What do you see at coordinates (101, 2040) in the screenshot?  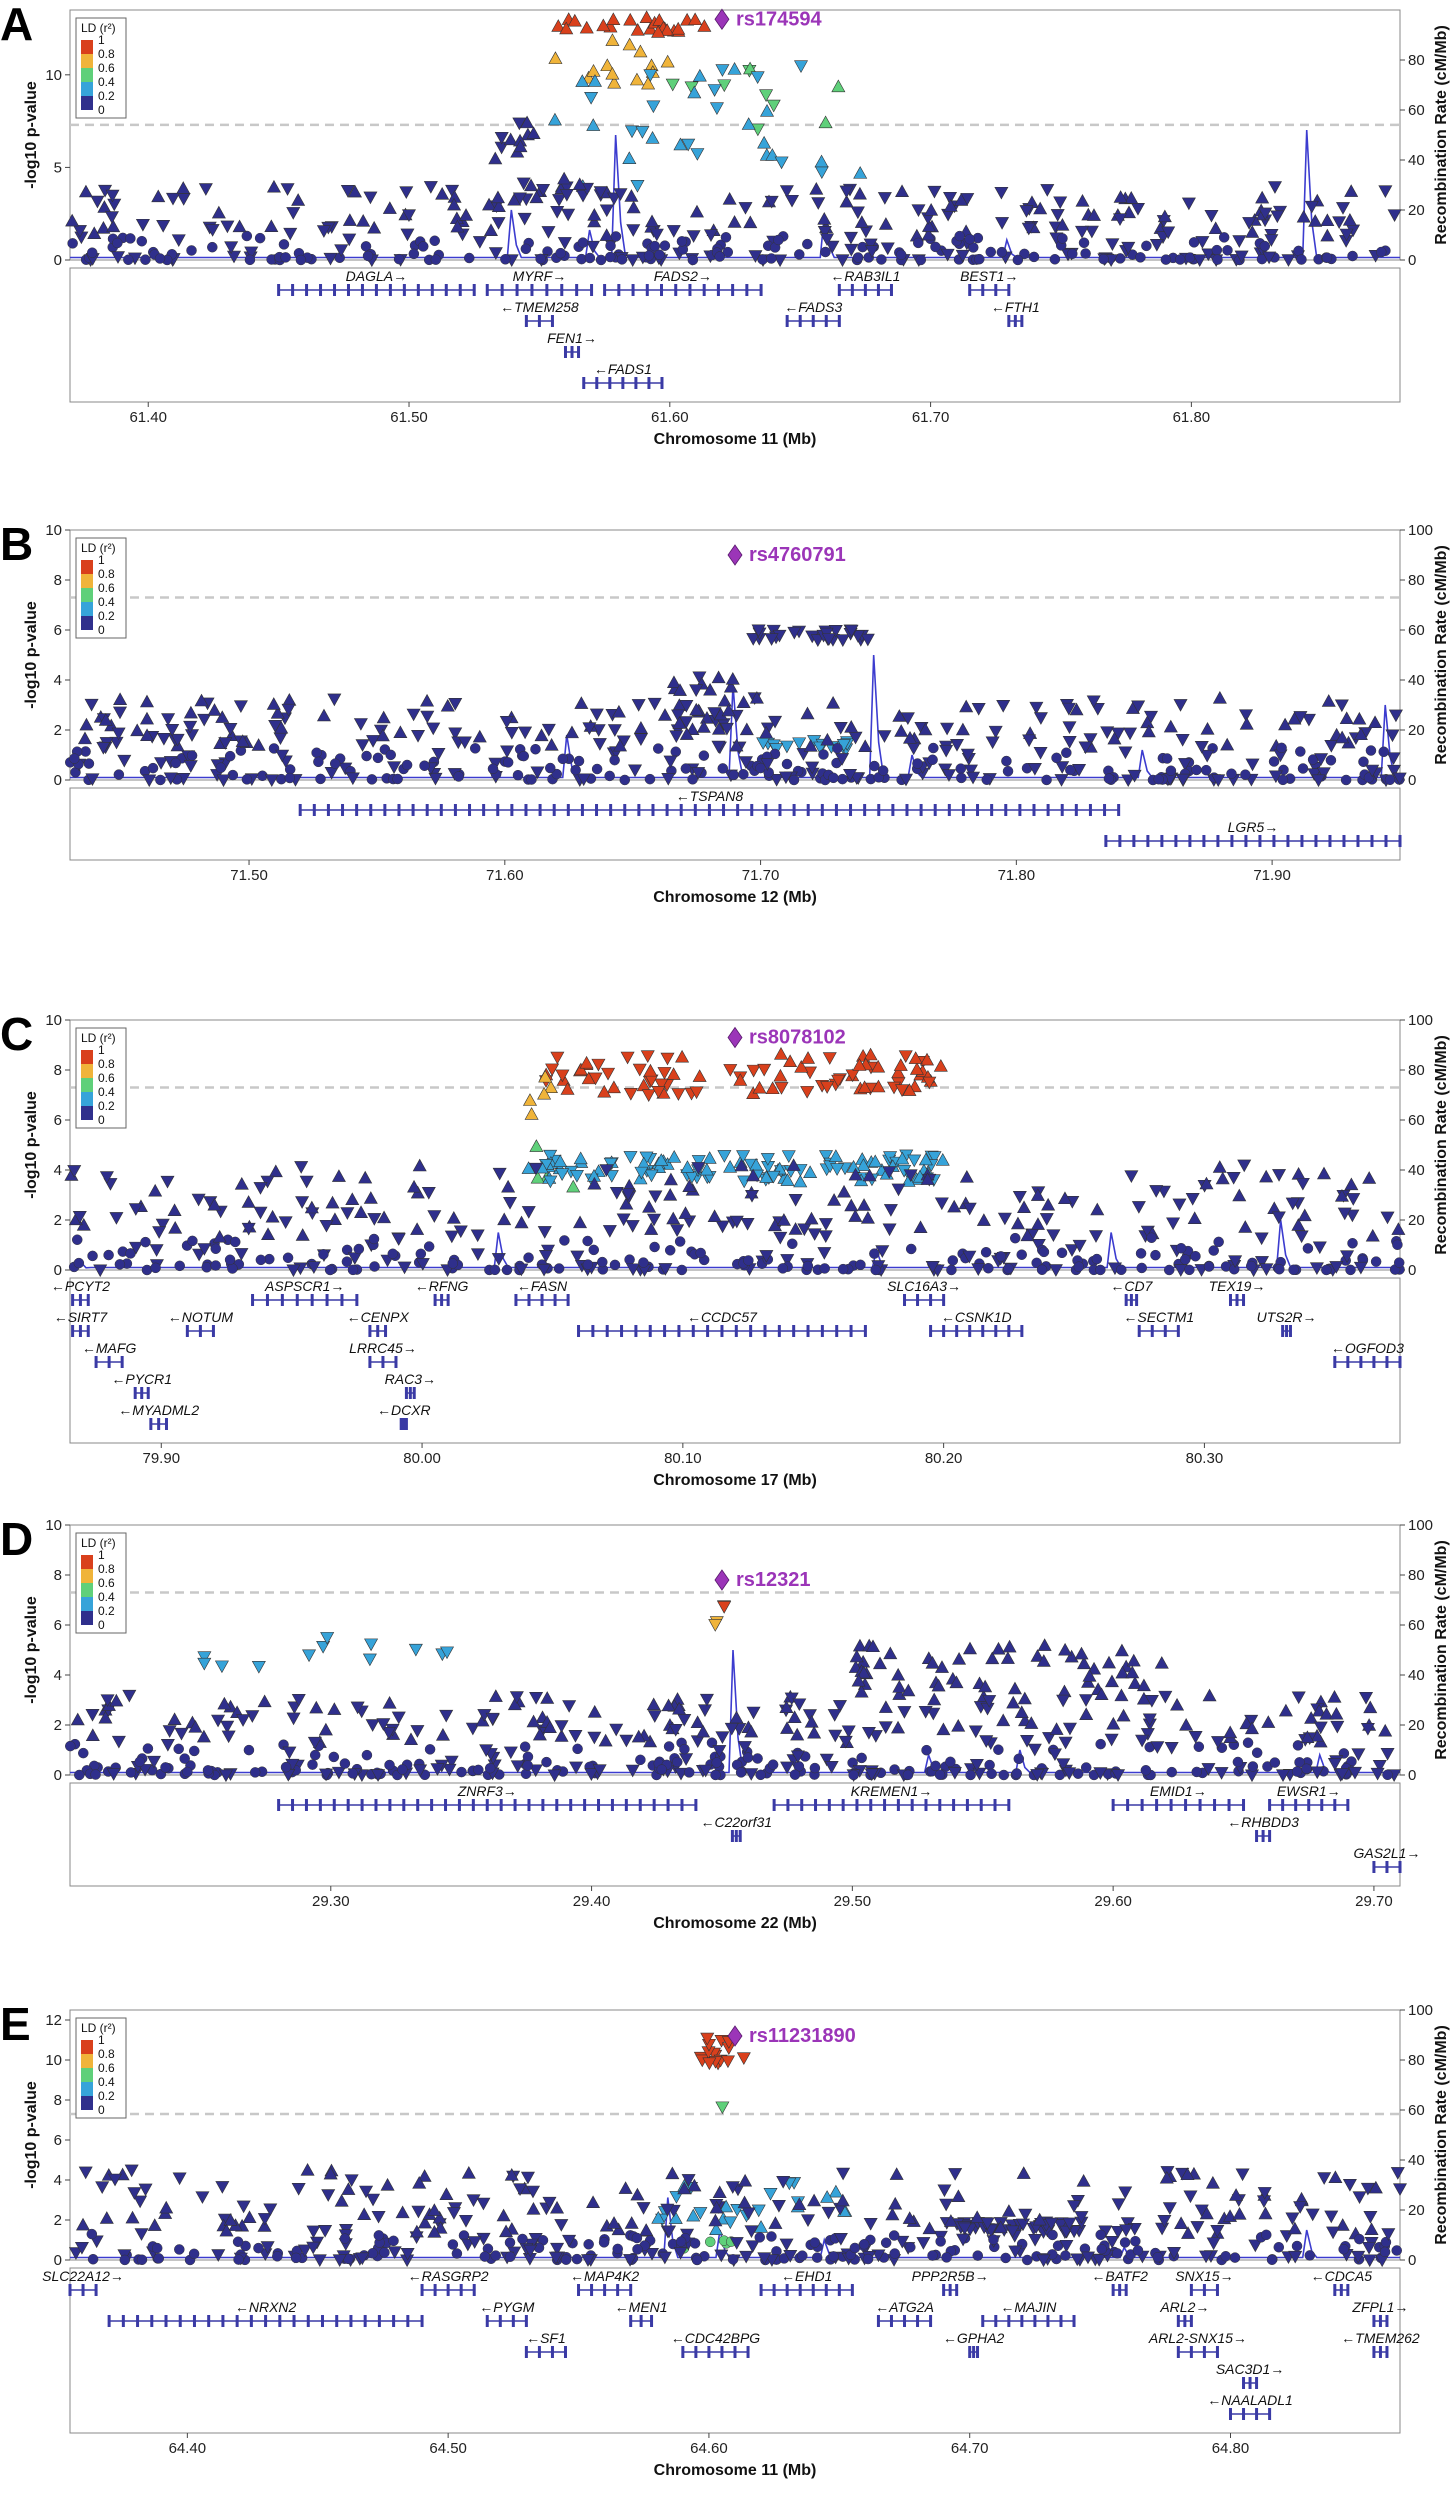 I see `ld-legend-label: 1` at bounding box center [101, 2040].